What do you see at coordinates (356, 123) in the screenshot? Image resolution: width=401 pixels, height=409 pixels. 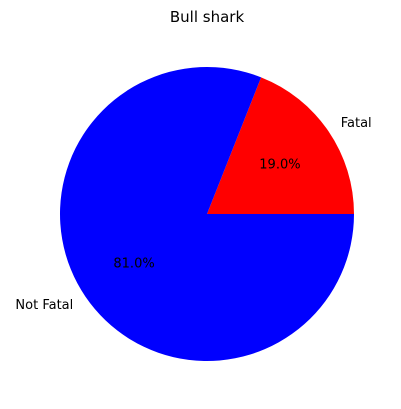 I see `slice-label-fatal: Fatal` at bounding box center [356, 123].